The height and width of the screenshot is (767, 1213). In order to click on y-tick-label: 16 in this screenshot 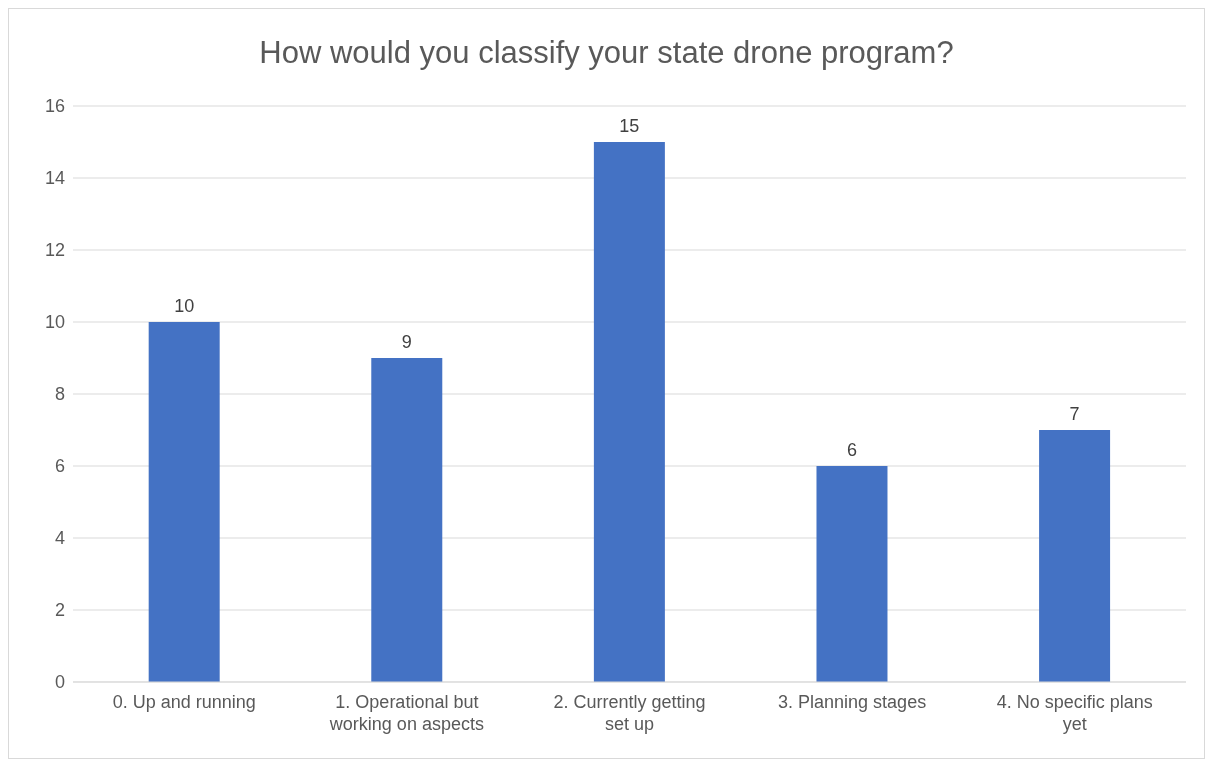, I will do `click(54, 106)`.